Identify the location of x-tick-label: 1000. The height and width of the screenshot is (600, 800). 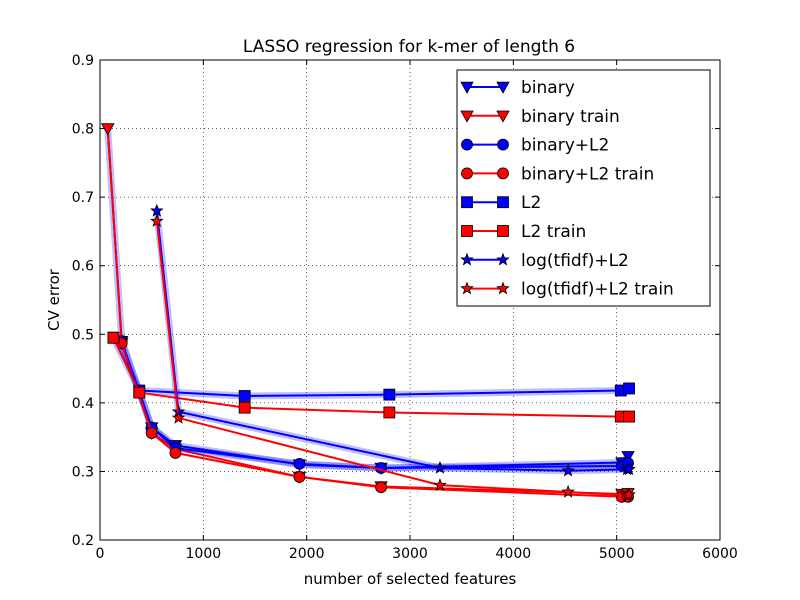
(204, 554).